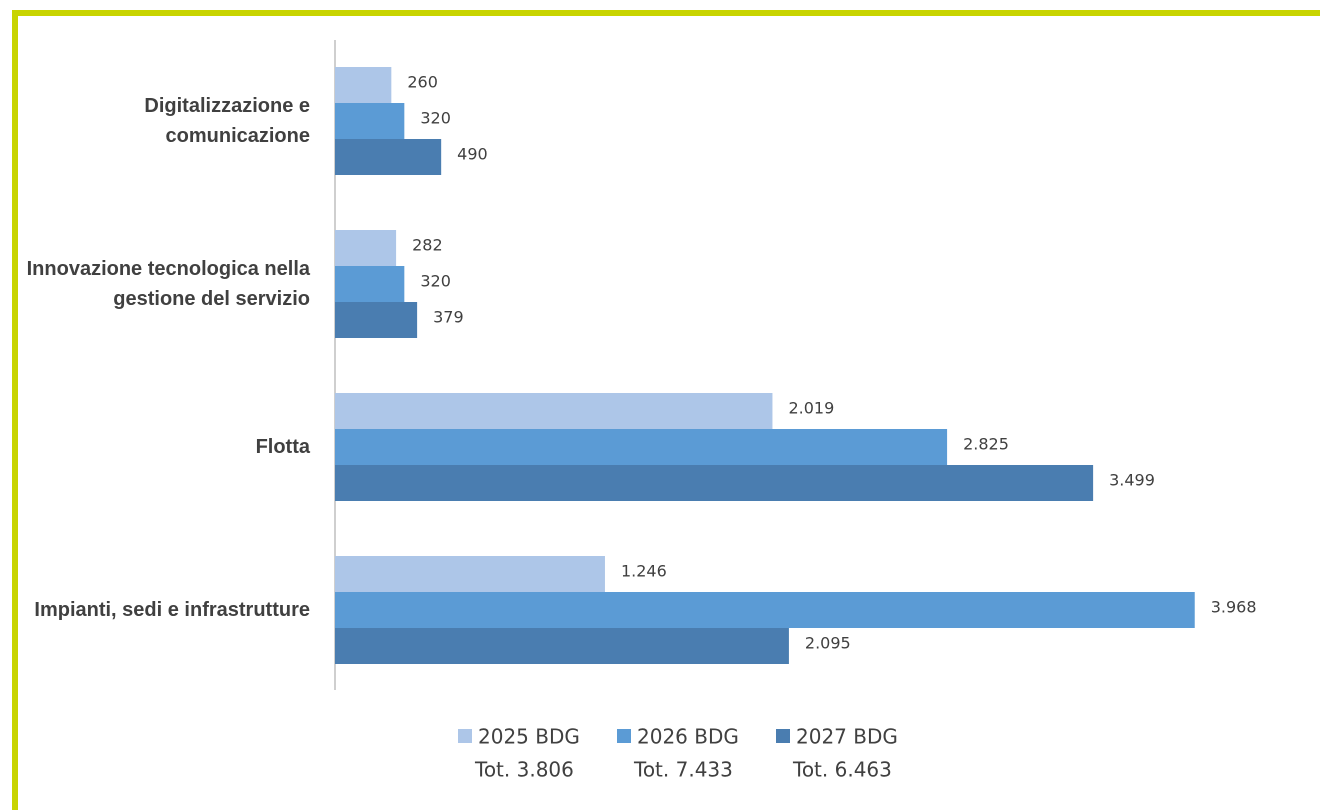 The height and width of the screenshot is (810, 1320). Describe the element at coordinates (811, 408) in the screenshot. I see `data-label: 2.019` at that location.